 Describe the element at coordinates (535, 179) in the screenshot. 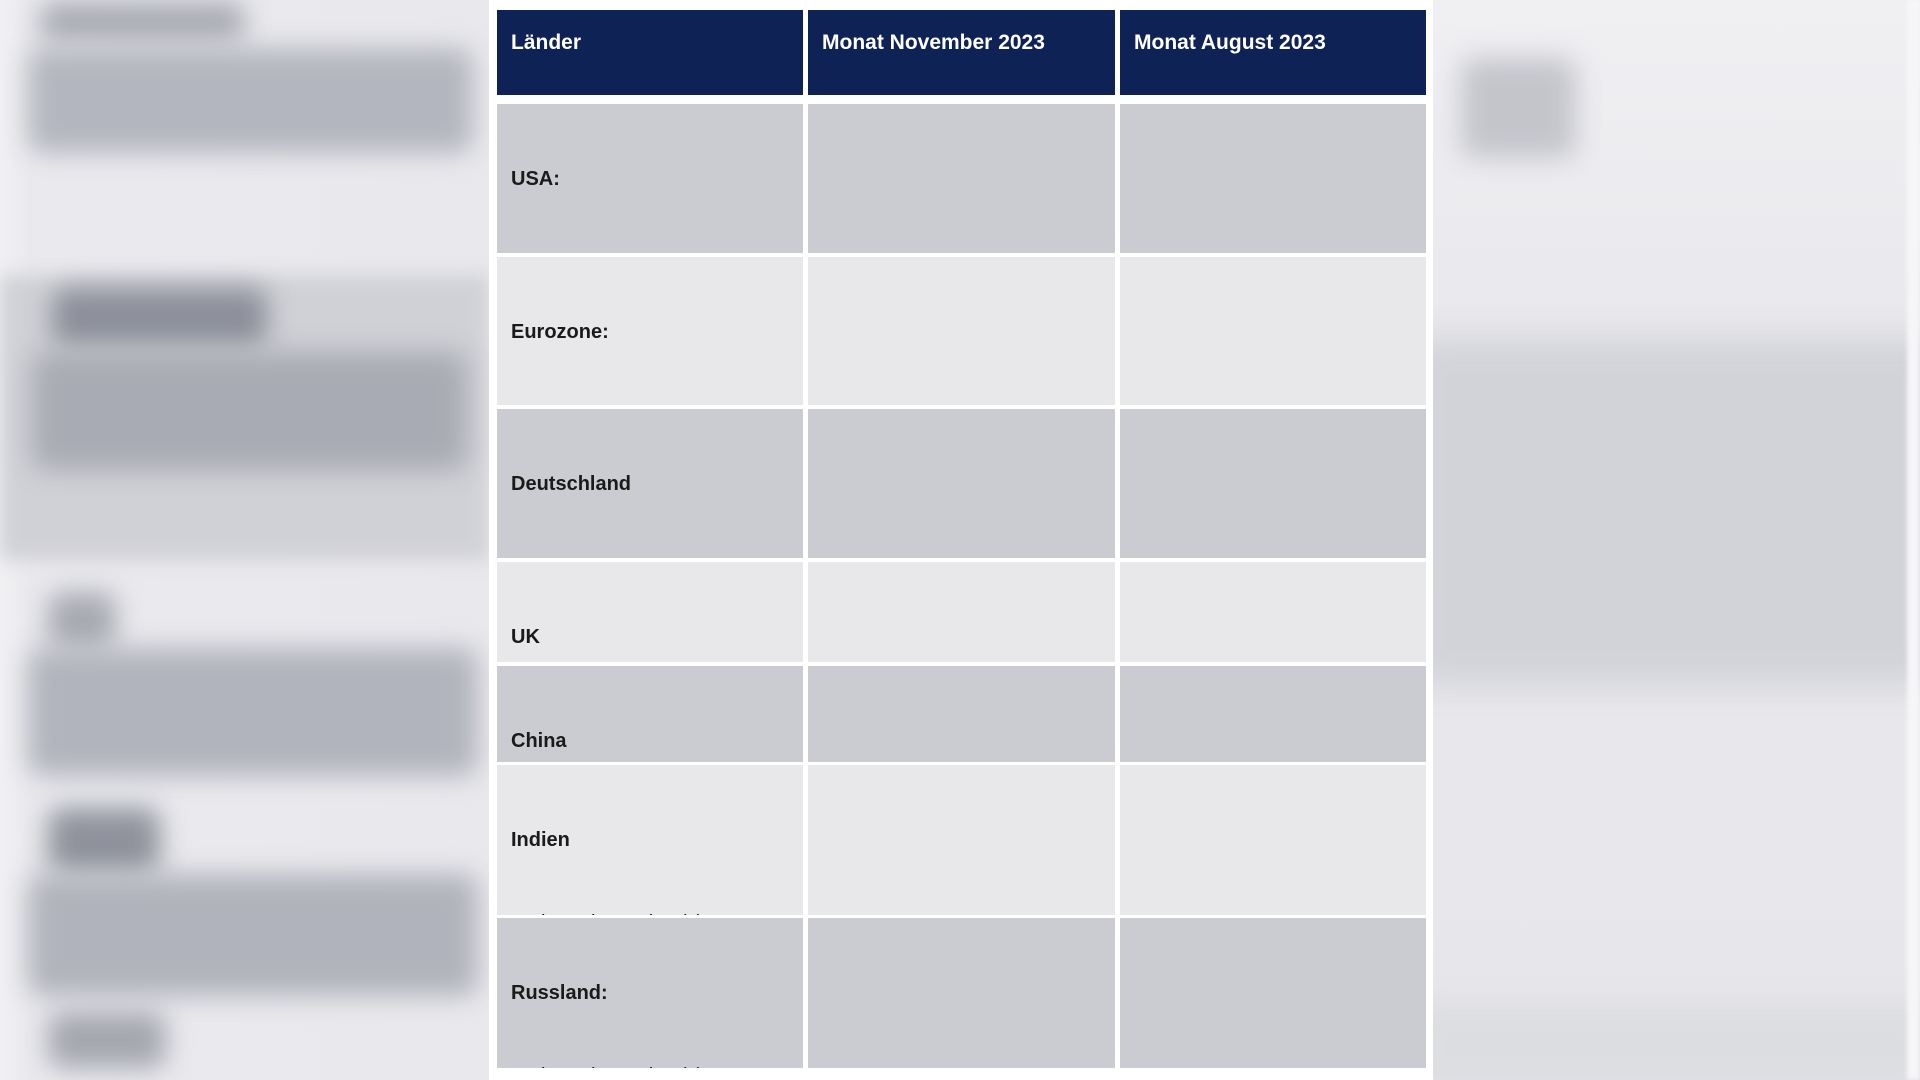

I see `country-name: USA:` at that location.